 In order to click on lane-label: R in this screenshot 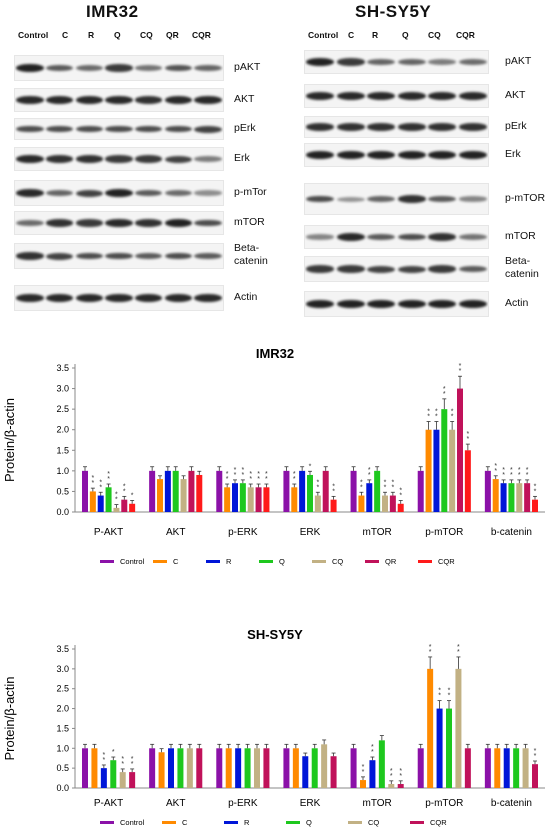, I will do `click(91, 35)`.